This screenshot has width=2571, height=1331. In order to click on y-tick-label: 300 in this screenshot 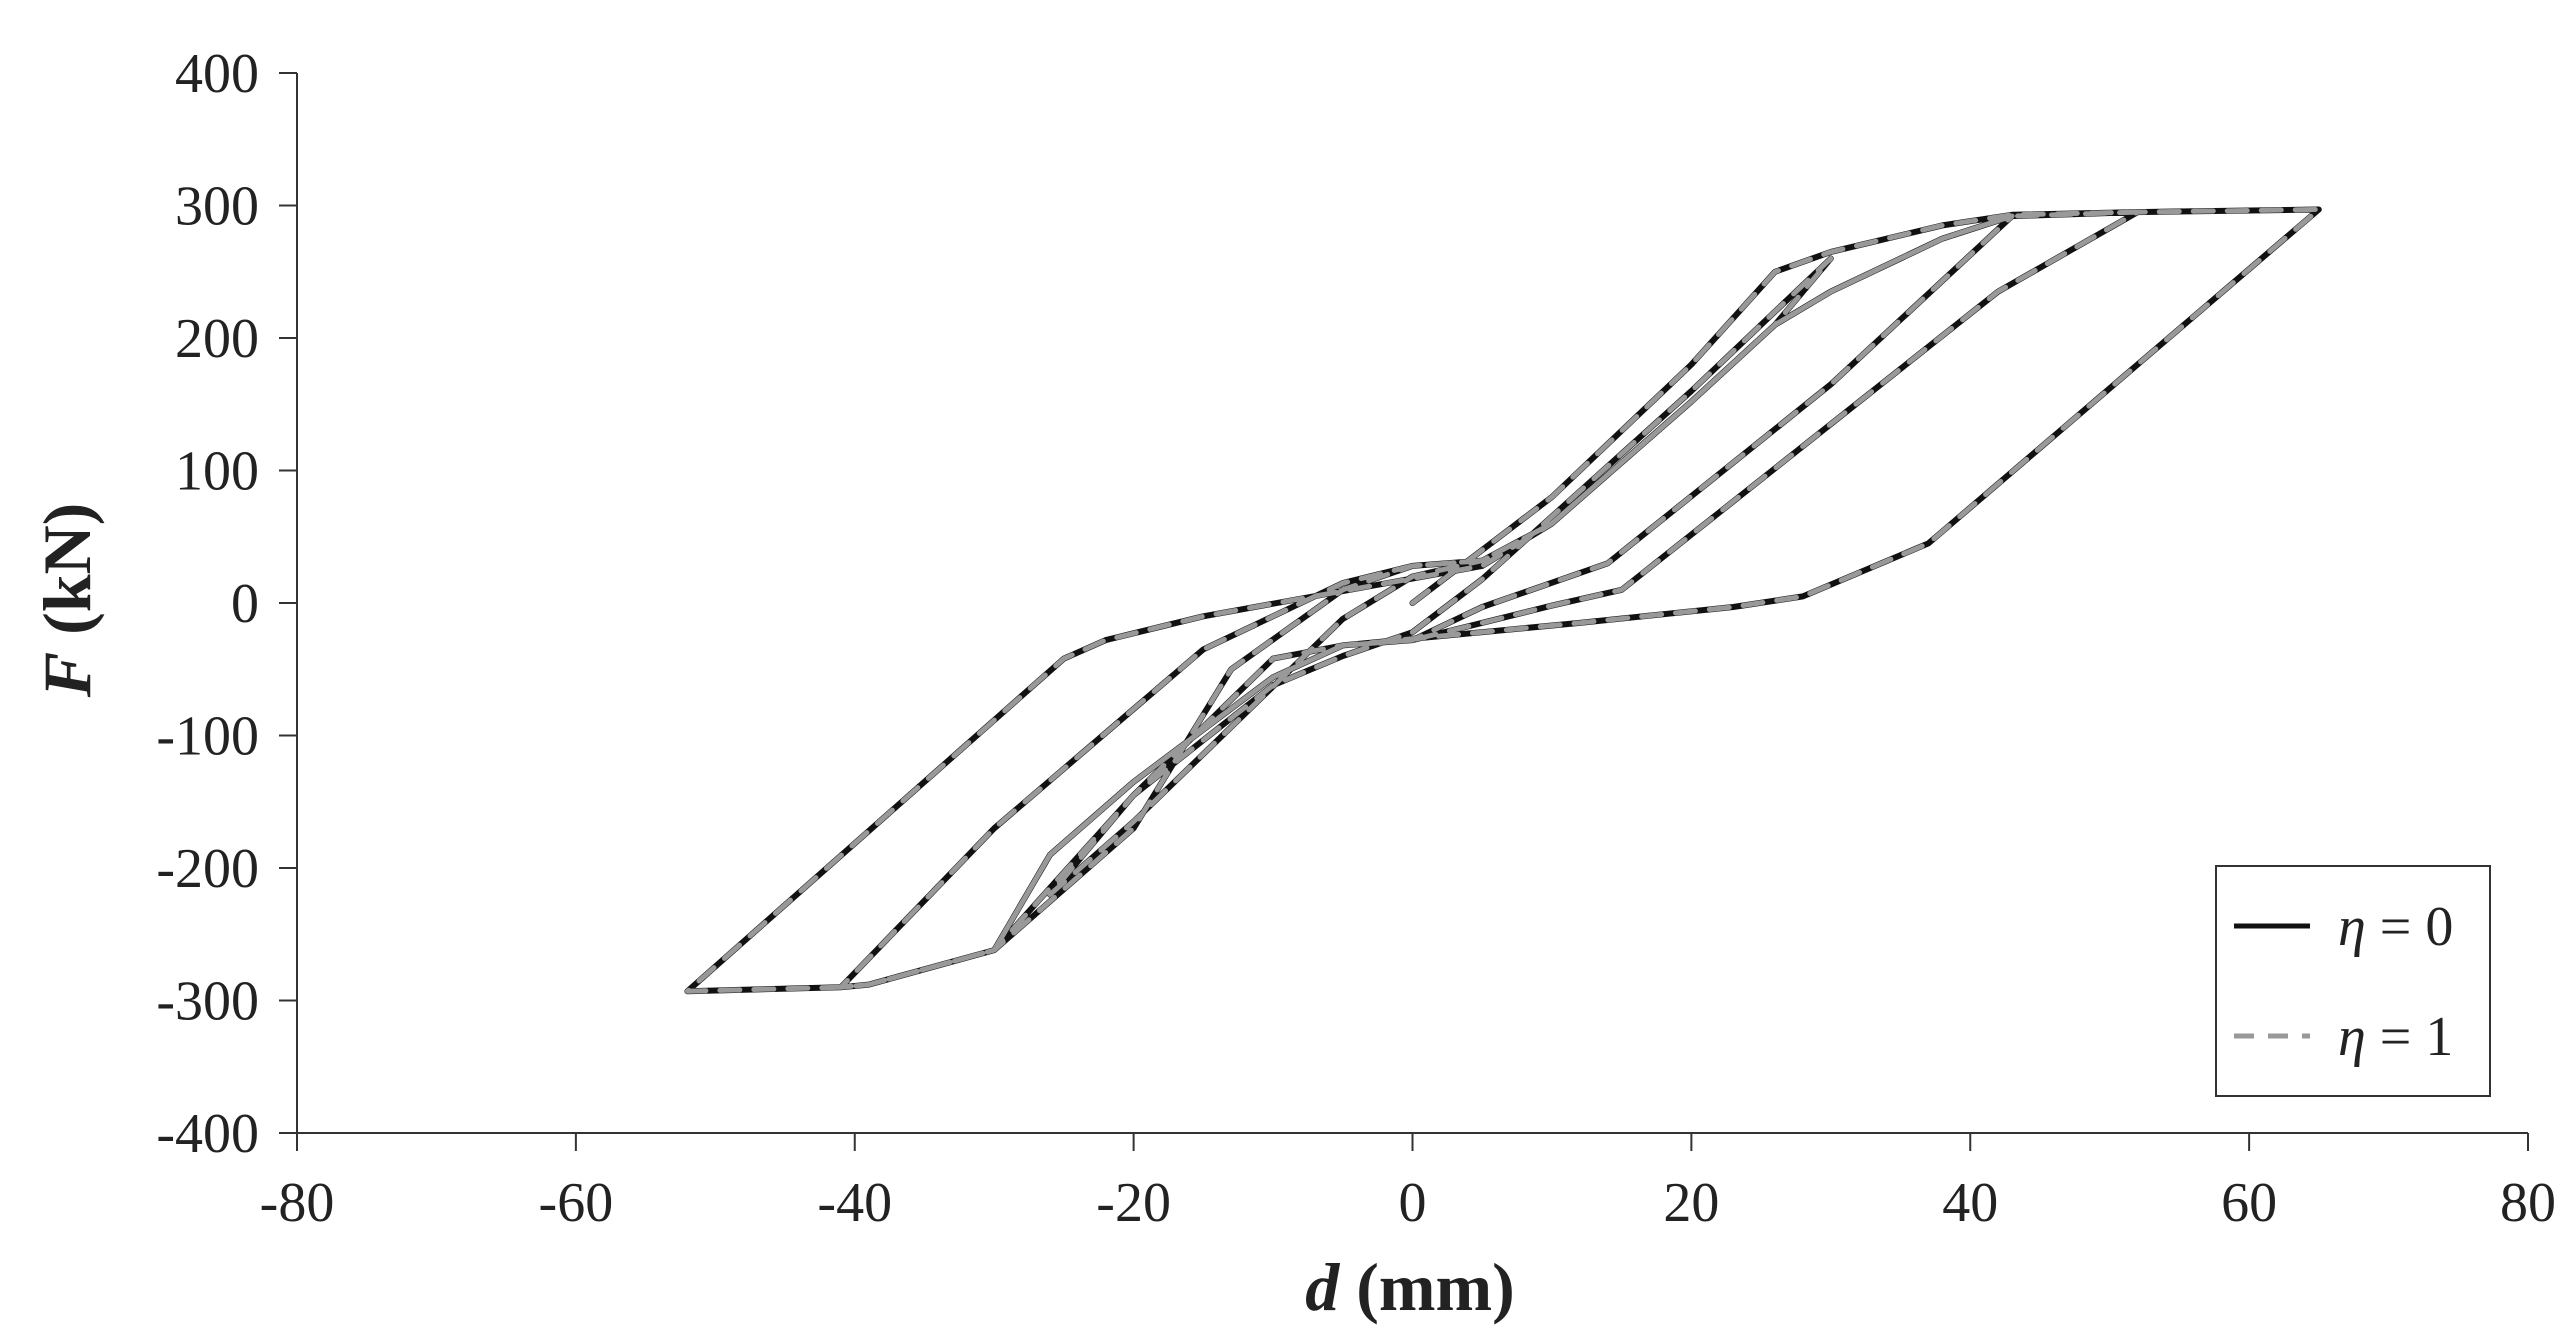, I will do `click(217, 207)`.